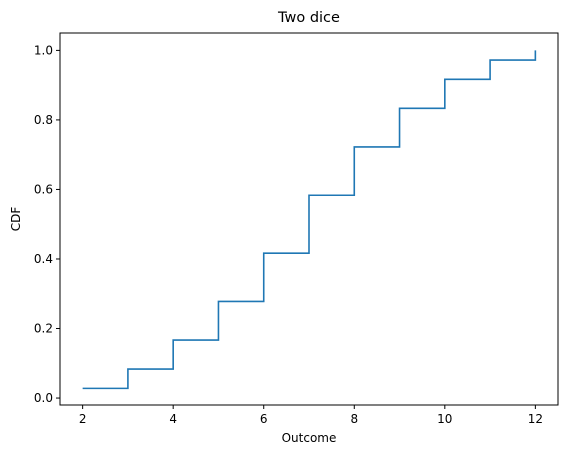 The width and height of the screenshot is (567, 455). I want to click on y-tick-label: 0.0, so click(43, 398).